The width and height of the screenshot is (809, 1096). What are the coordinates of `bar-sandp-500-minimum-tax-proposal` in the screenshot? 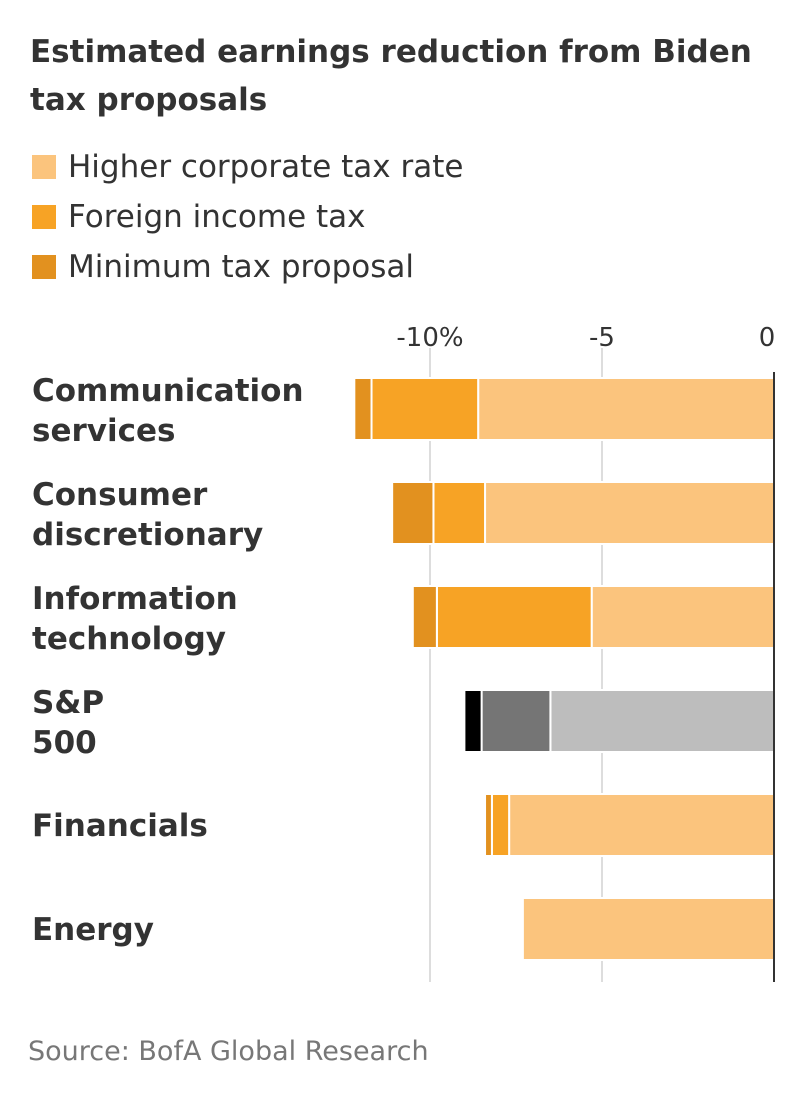 It's located at (473, 721).